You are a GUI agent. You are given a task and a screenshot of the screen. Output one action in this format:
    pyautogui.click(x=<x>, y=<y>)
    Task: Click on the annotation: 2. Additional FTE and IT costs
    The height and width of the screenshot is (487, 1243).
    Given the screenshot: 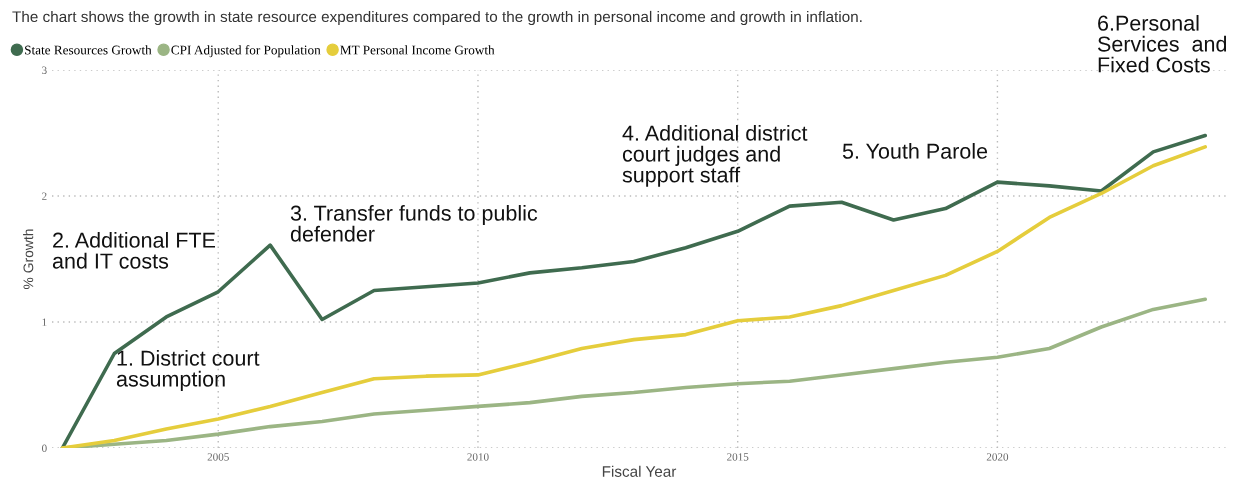 What is the action you would take?
    pyautogui.click(x=134, y=250)
    